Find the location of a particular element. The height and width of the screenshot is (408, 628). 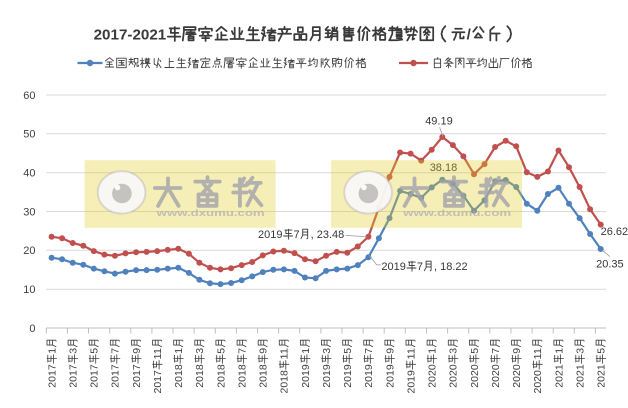

svg-text: 2017-2021 is located at coordinates (130, 34).